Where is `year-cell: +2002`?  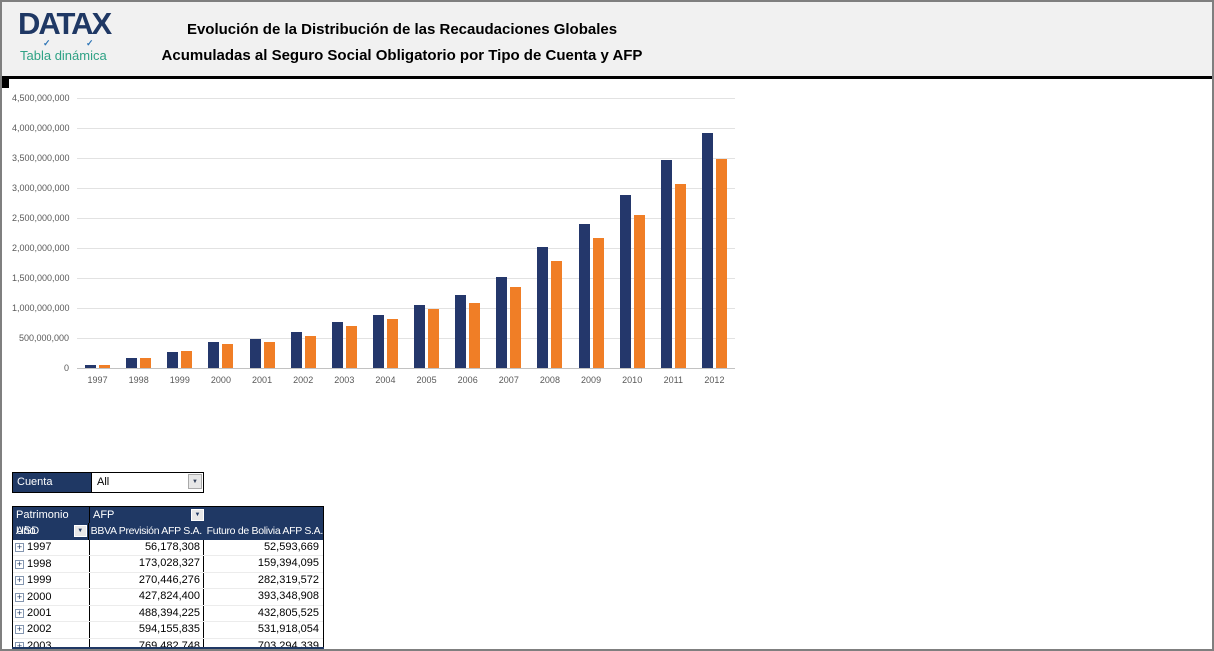
year-cell: +2002 is located at coordinates (51, 630).